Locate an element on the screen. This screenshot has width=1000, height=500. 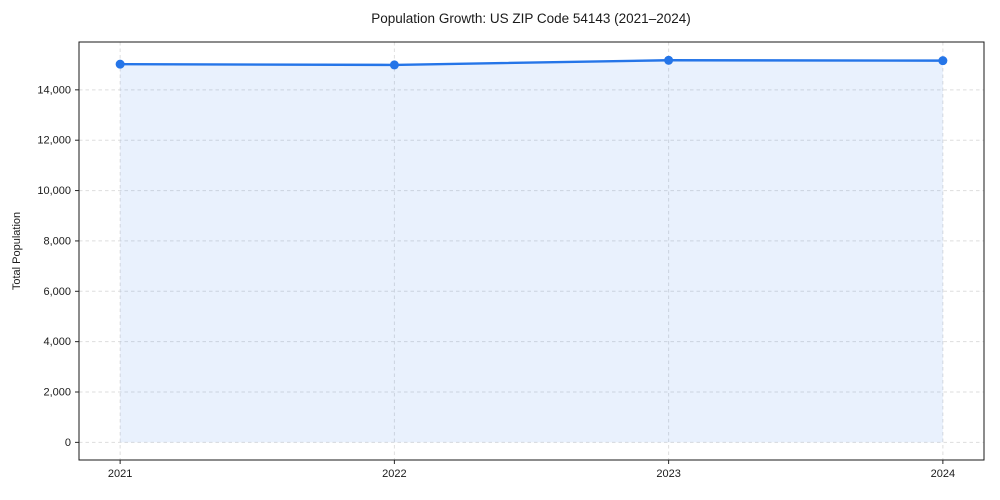
x-tick-label: 2024 is located at coordinates (943, 474).